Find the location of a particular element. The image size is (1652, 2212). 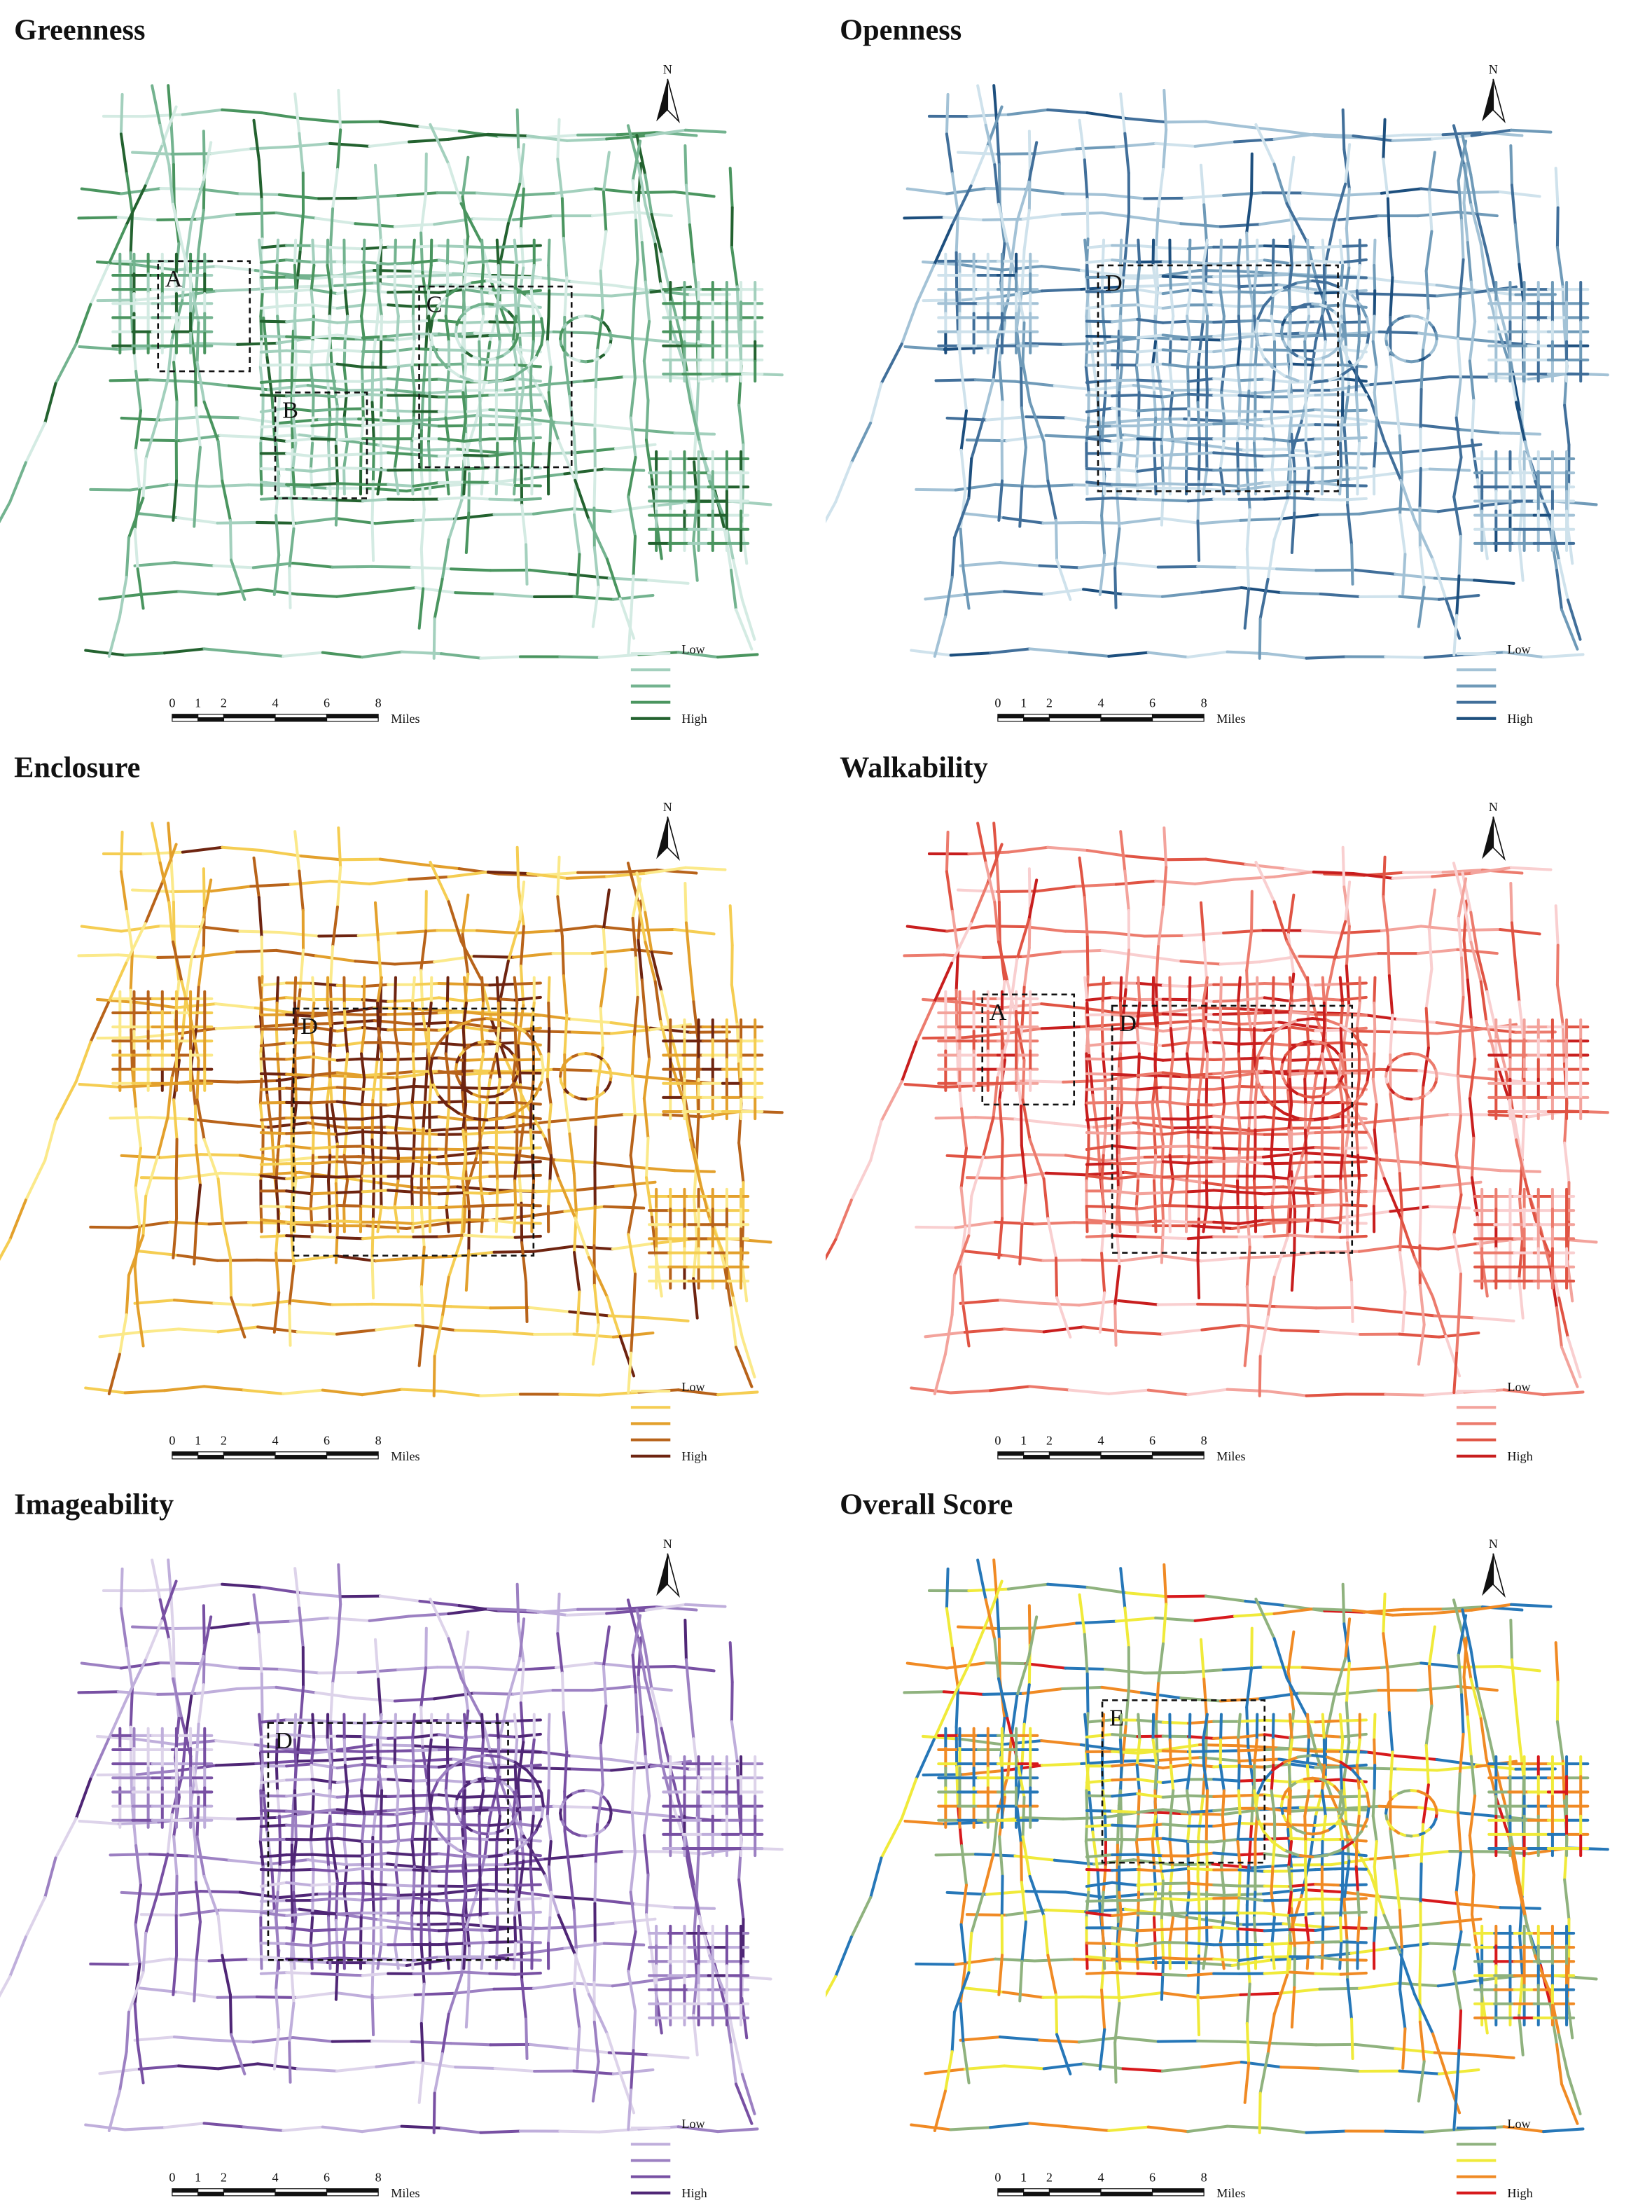

study-area-box is located at coordinates (495, 377).